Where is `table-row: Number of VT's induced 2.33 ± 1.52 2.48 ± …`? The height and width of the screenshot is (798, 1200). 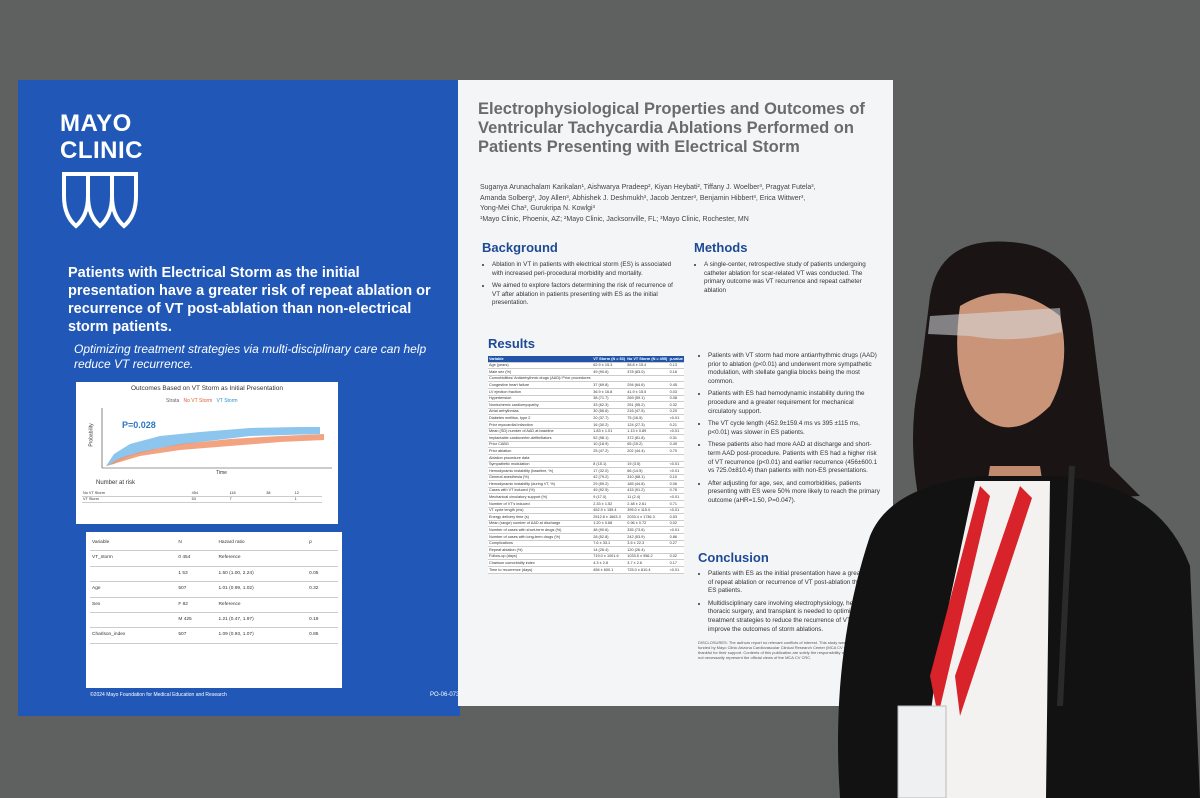 table-row: Number of VT's induced 2.33 ± 1.52 2.48 ± … is located at coordinates (586, 504).